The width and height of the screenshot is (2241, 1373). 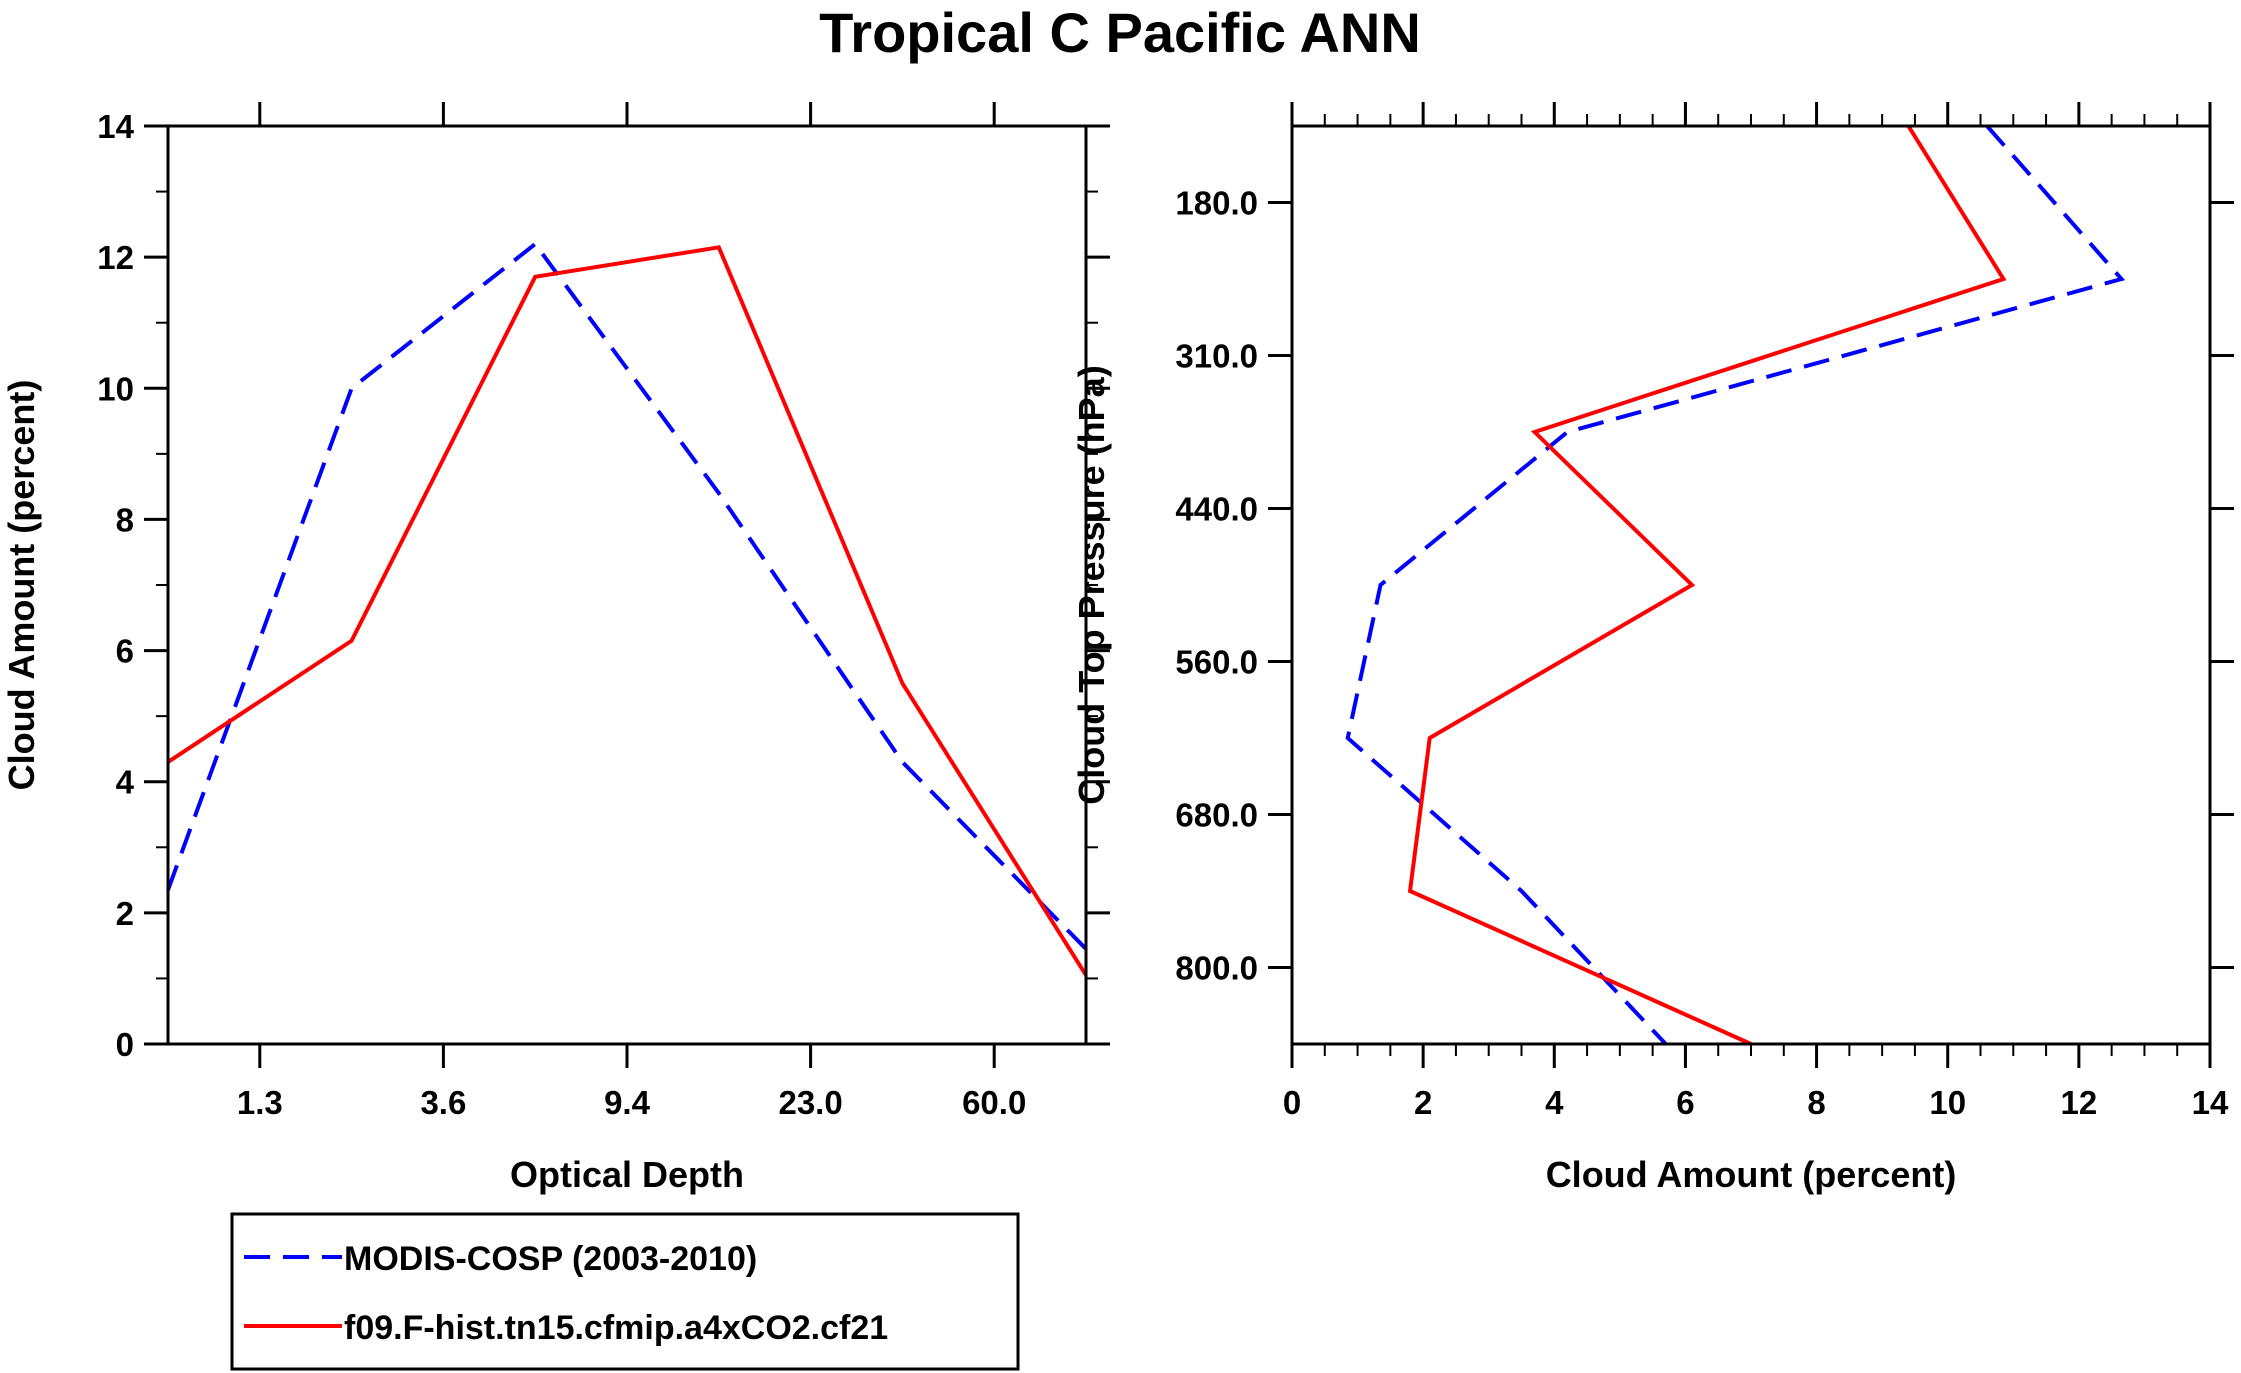 What do you see at coordinates (1423, 1102) in the screenshot?
I see `right-xtick-label: 2` at bounding box center [1423, 1102].